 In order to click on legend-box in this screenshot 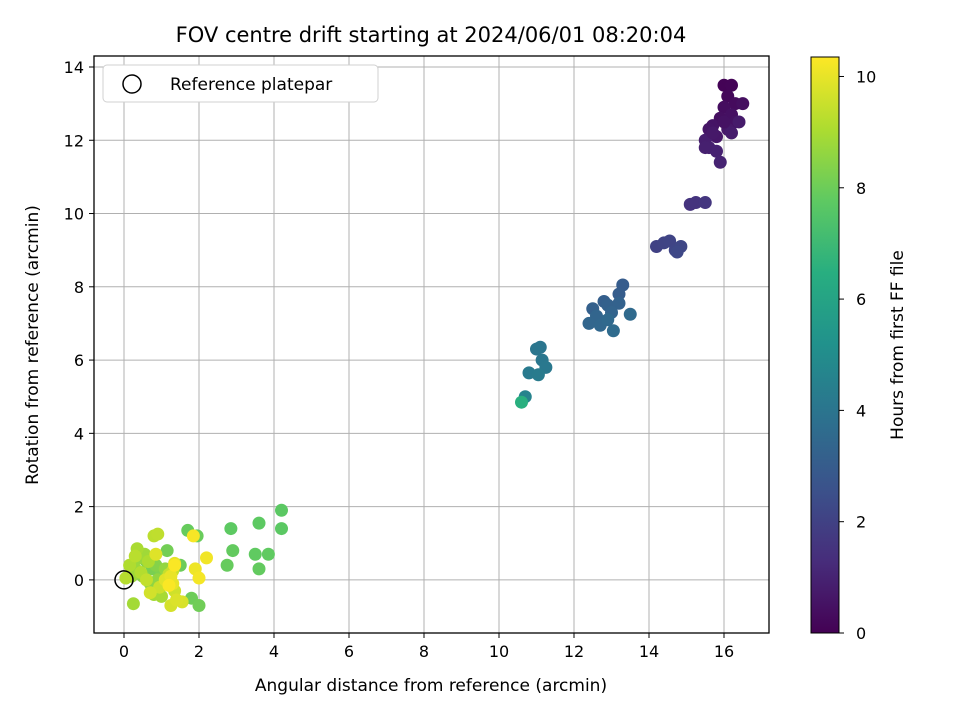, I will do `click(240, 83)`.